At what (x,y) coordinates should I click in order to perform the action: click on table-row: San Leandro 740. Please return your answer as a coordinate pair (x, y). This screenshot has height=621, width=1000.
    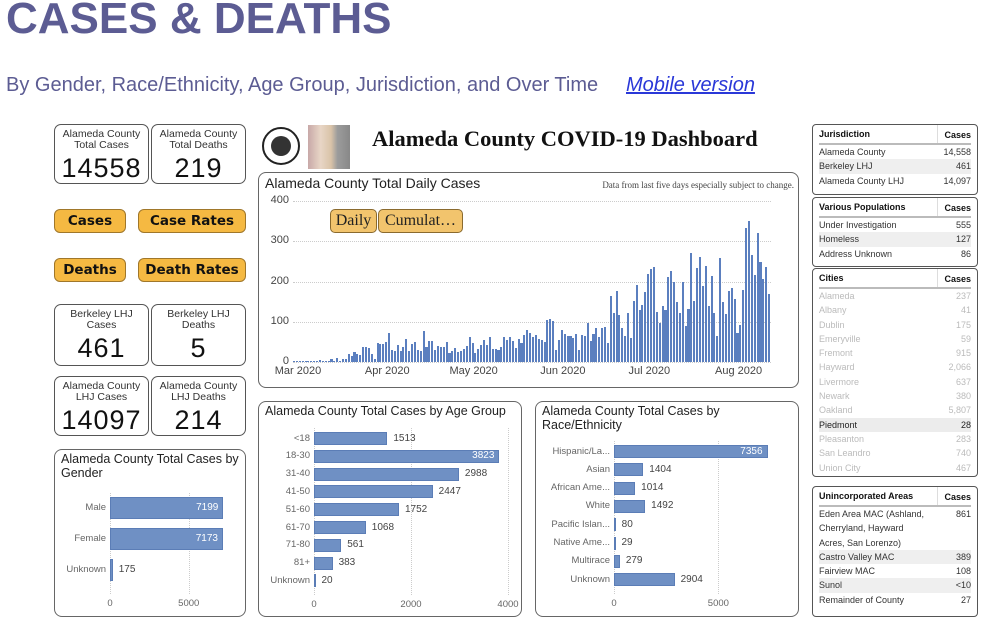
    Looking at the image, I should click on (895, 453).